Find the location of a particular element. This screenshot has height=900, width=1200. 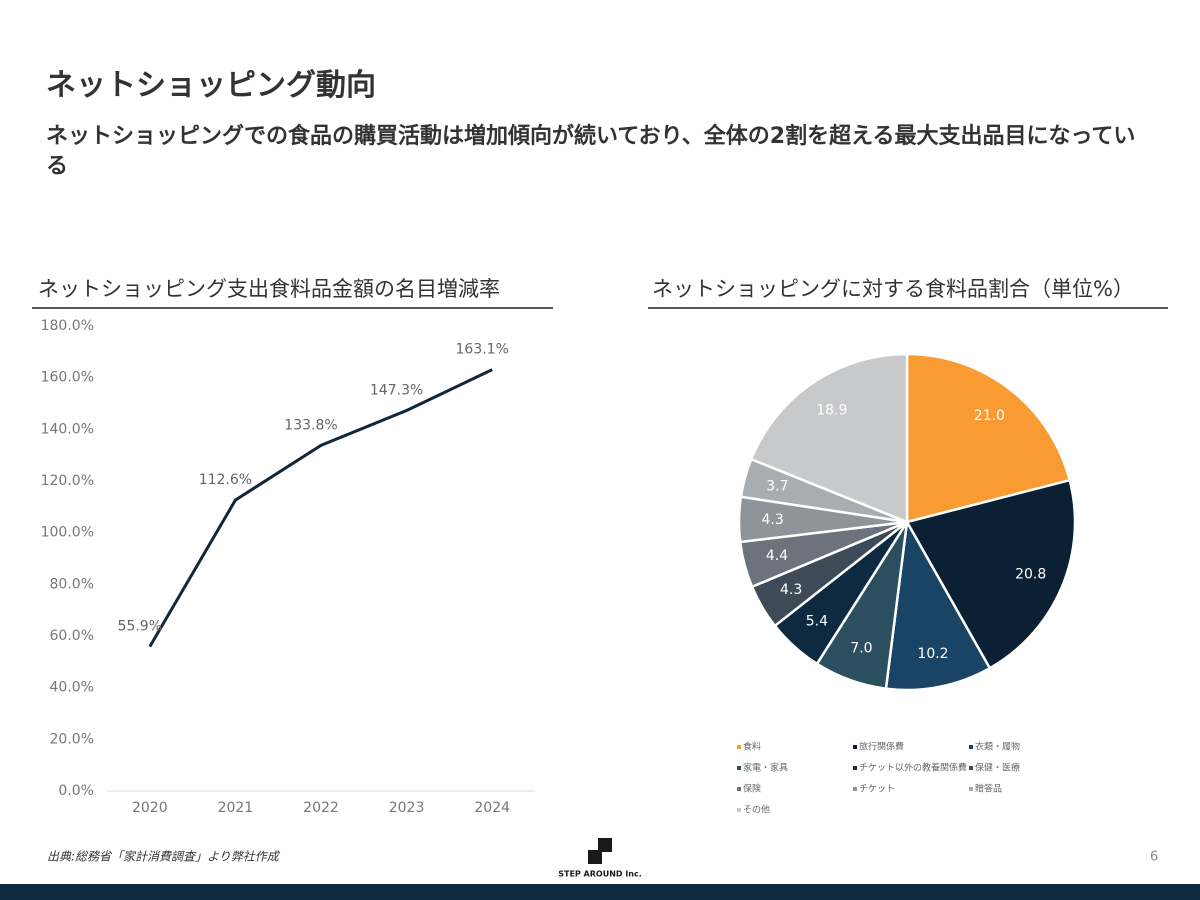

legend-label: 保健・医療 is located at coordinates (997, 768).